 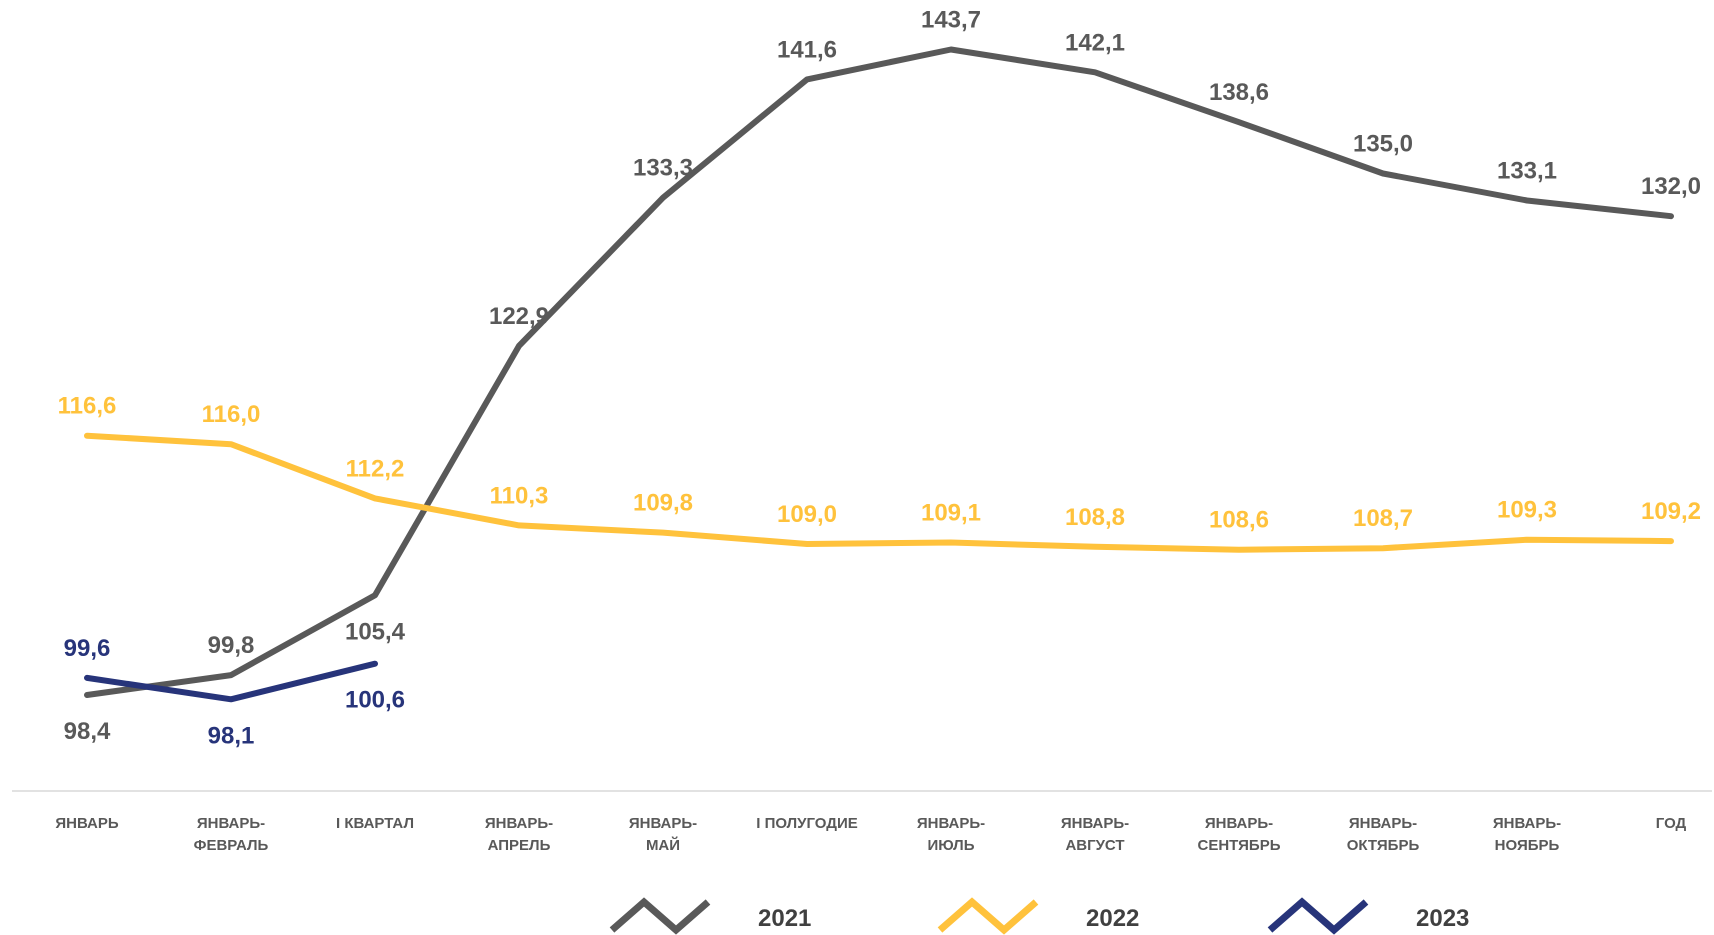 What do you see at coordinates (519, 495) in the screenshot?
I see `data-label-2022-4: 110,3` at bounding box center [519, 495].